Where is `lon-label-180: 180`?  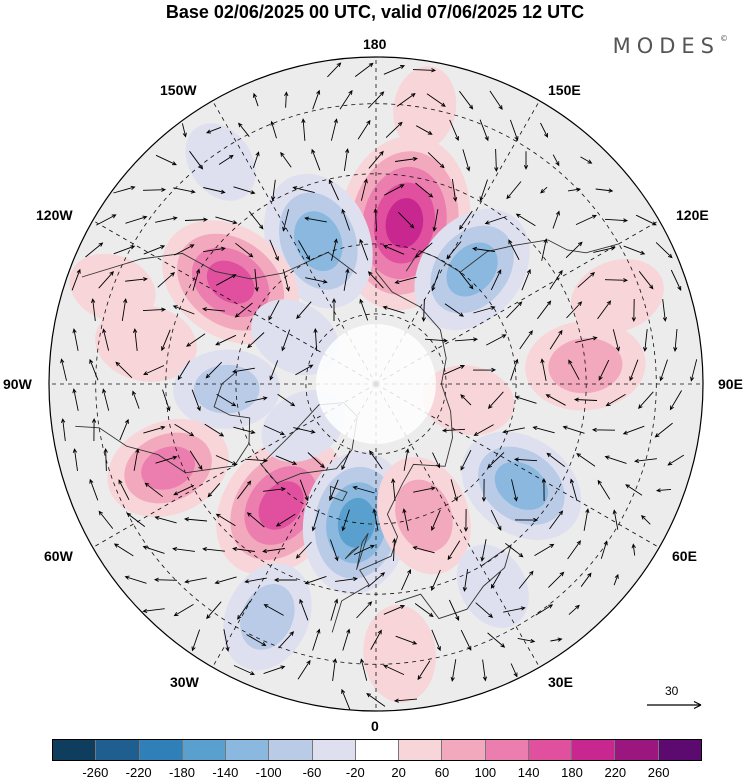 lon-label-180: 180 is located at coordinates (375, 44).